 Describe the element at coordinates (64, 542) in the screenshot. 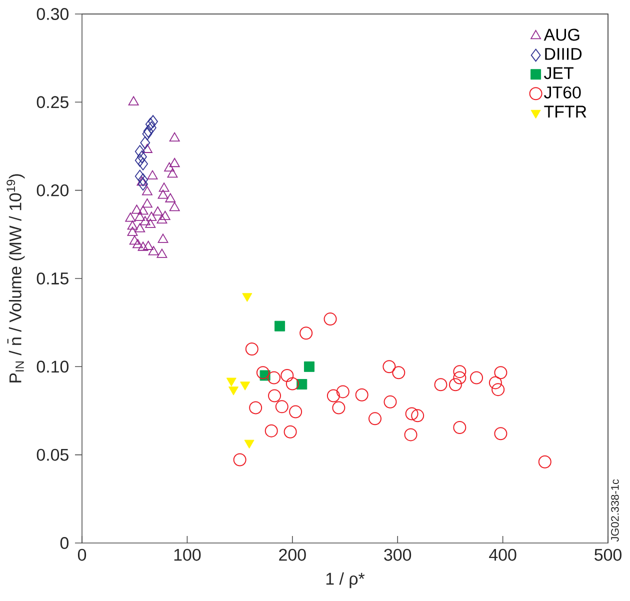

I see `y-tick-label: 0` at that location.